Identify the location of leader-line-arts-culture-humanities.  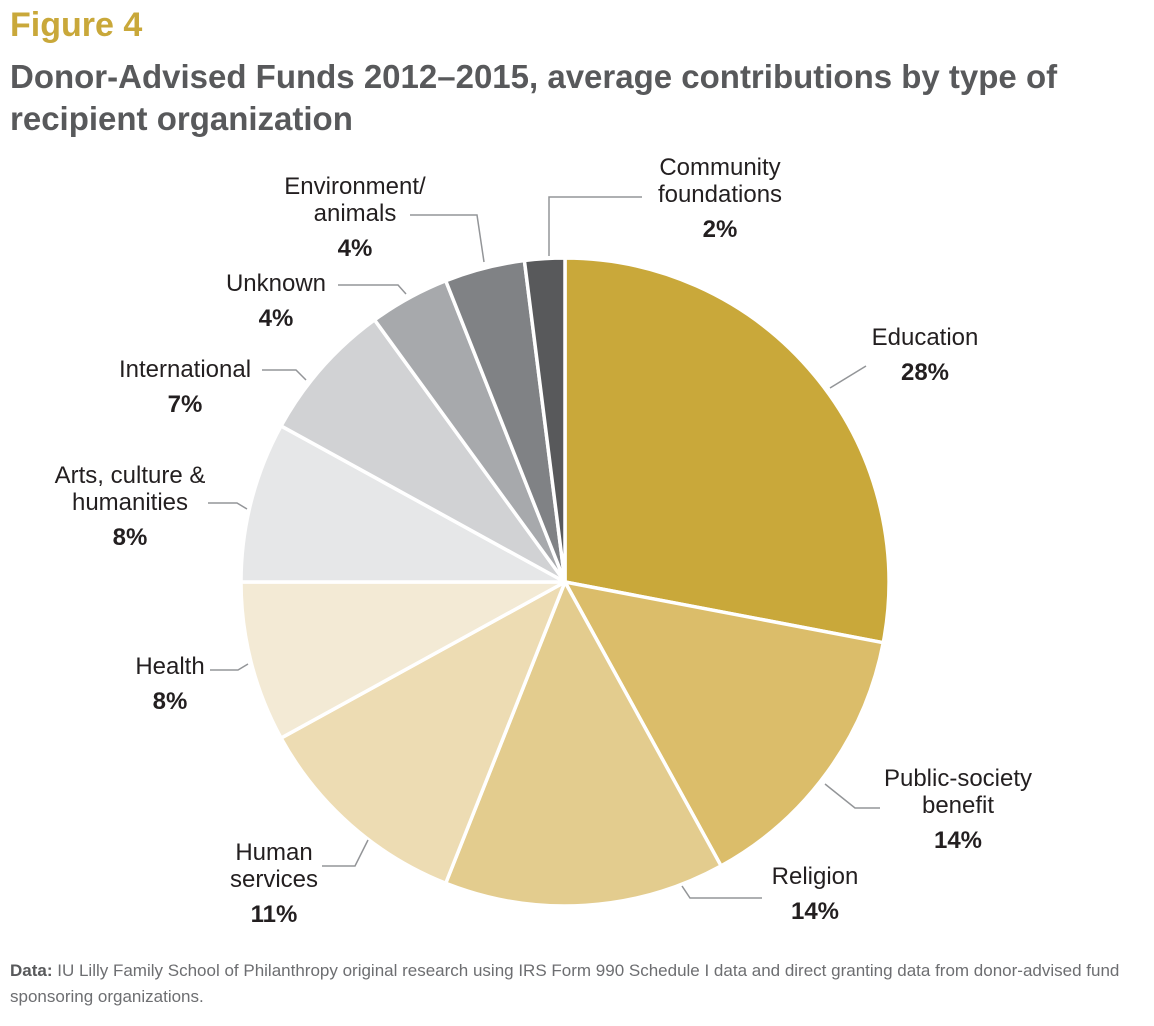
(228, 506).